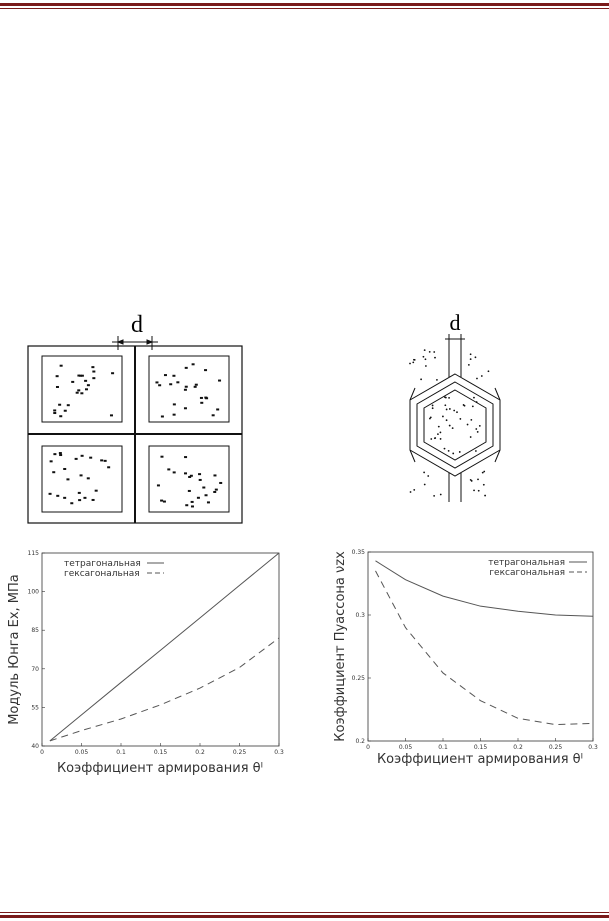  Describe the element at coordinates (556, 747) in the screenshot. I see `x-tick-label: 0.25` at that location.